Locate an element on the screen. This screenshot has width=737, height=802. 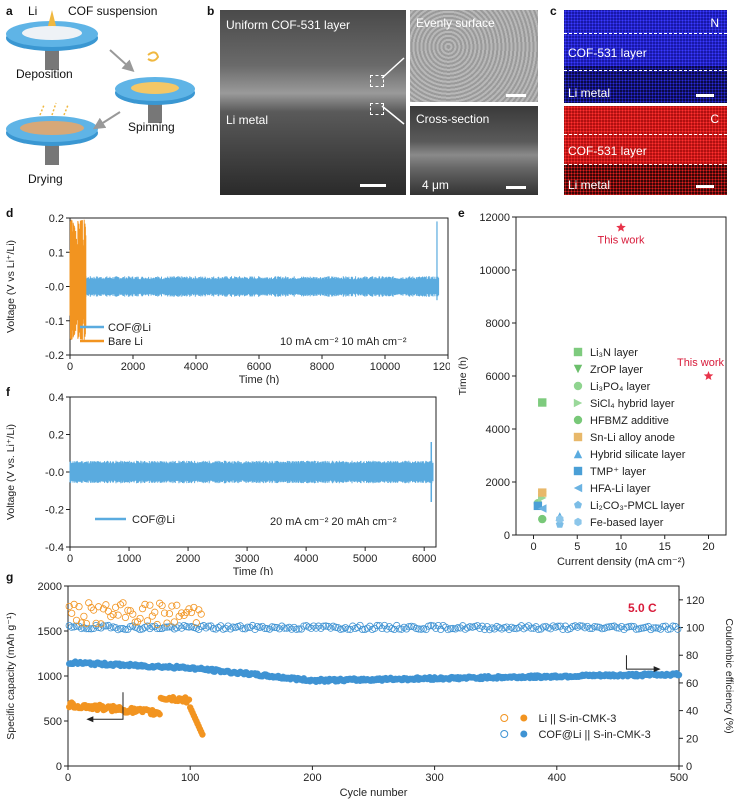
capacity-point-cof is located at coordinates (679, 675).